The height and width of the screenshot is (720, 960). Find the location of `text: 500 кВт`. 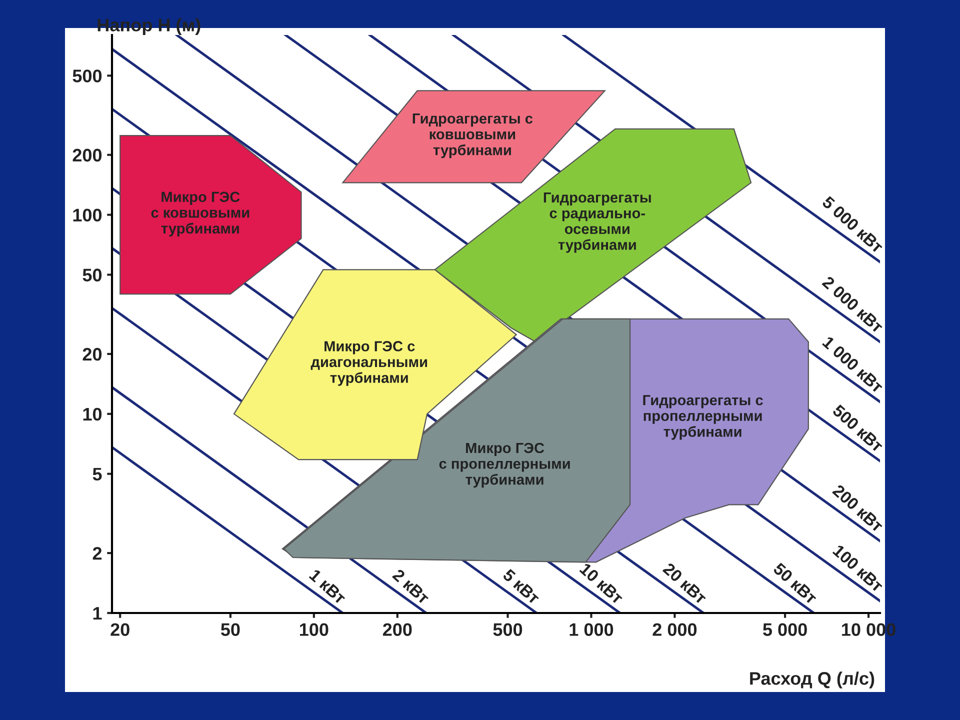

text: 500 кВт is located at coordinates (858, 428).